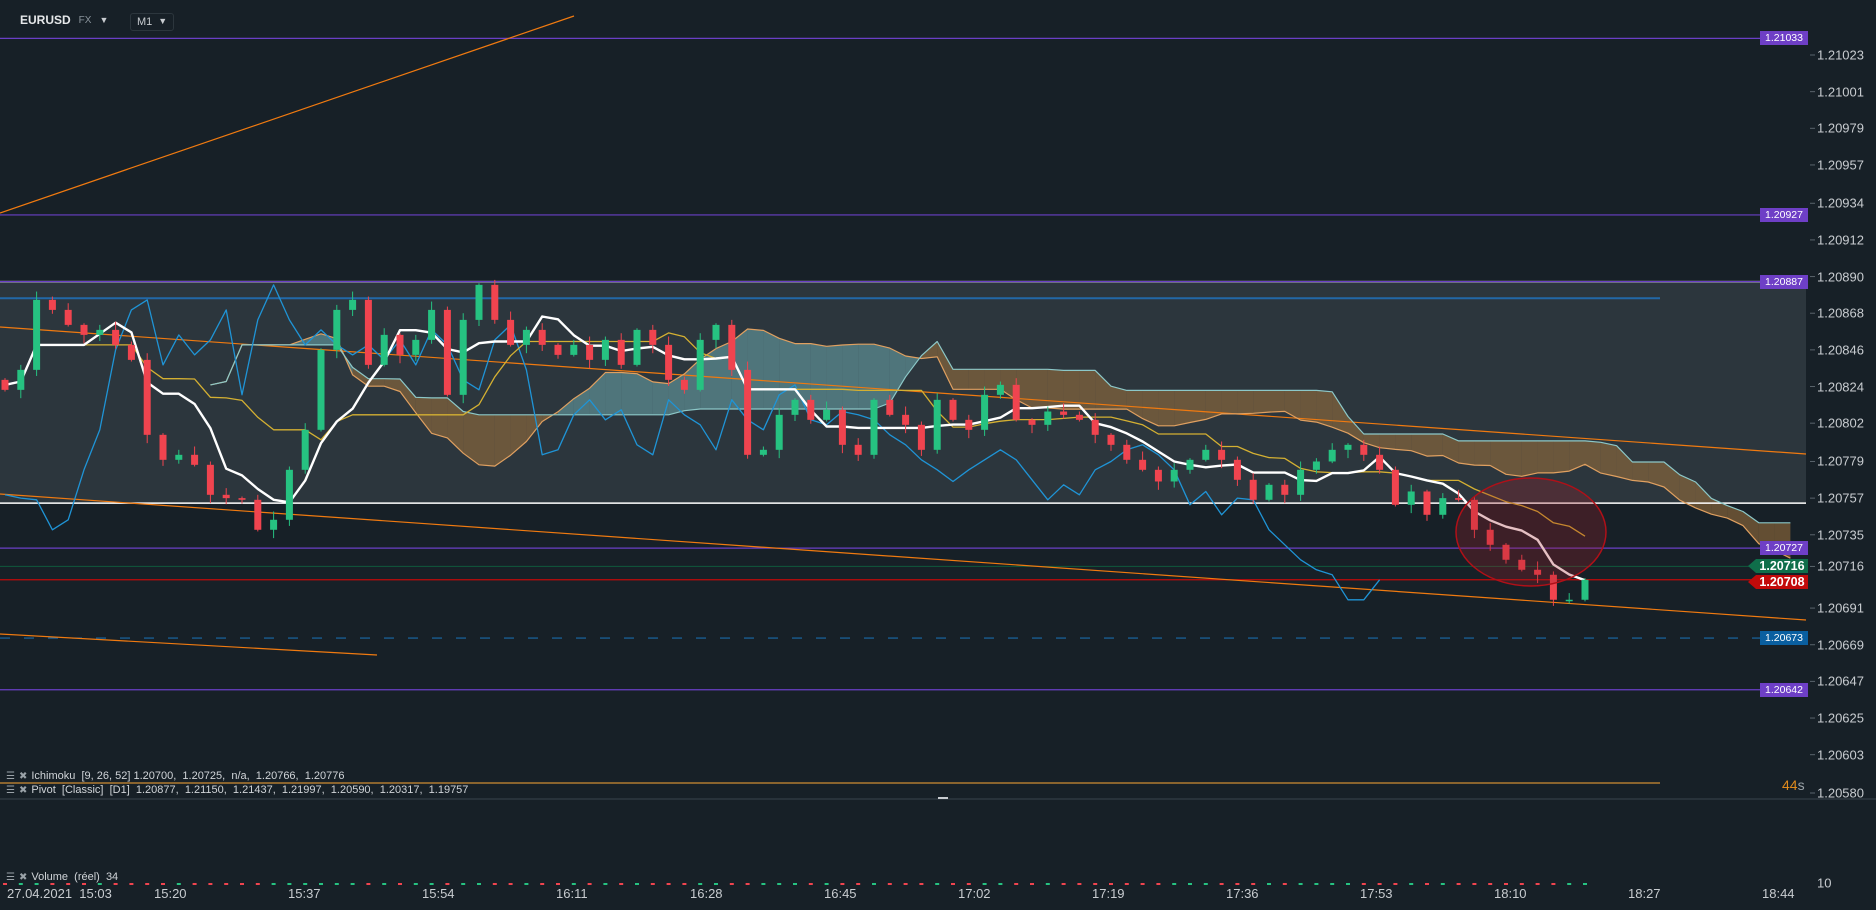  I want to click on close-icon: ✖, so click(23, 790).